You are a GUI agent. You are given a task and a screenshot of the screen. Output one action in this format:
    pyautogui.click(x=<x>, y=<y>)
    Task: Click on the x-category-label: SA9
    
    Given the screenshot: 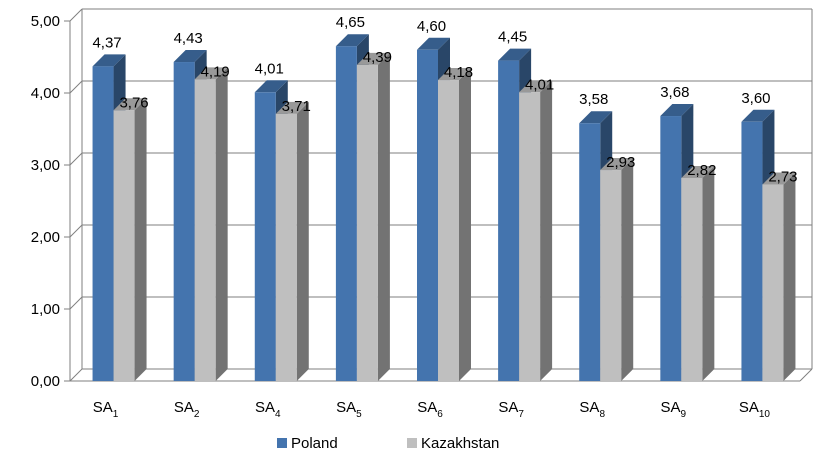 What is the action you would take?
    pyautogui.click(x=674, y=409)
    